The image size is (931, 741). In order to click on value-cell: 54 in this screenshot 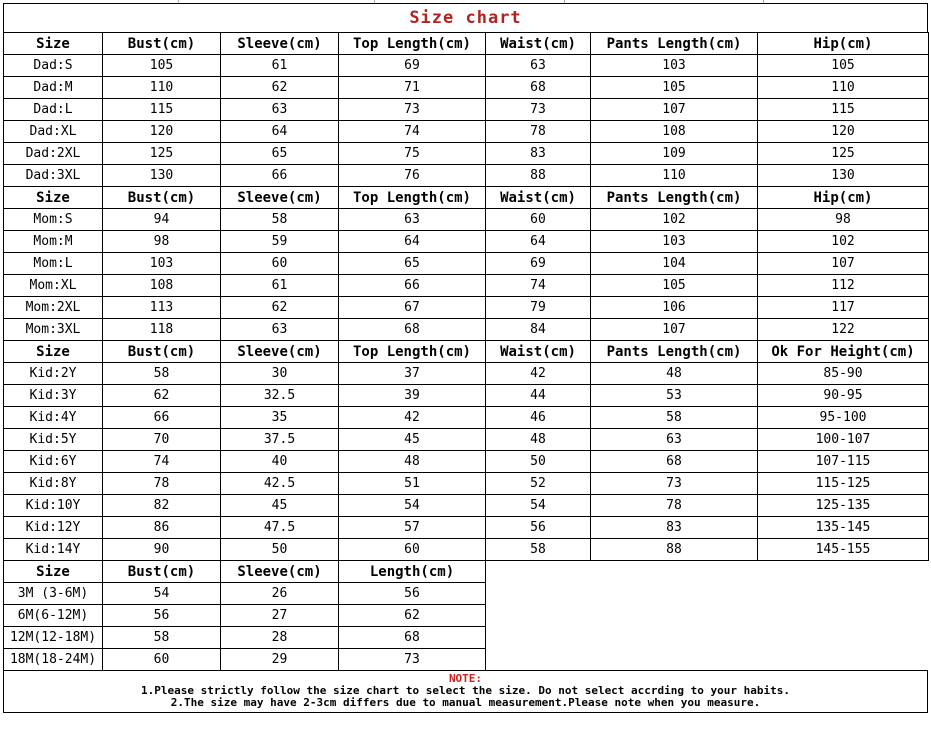, I will do `click(538, 505)`.